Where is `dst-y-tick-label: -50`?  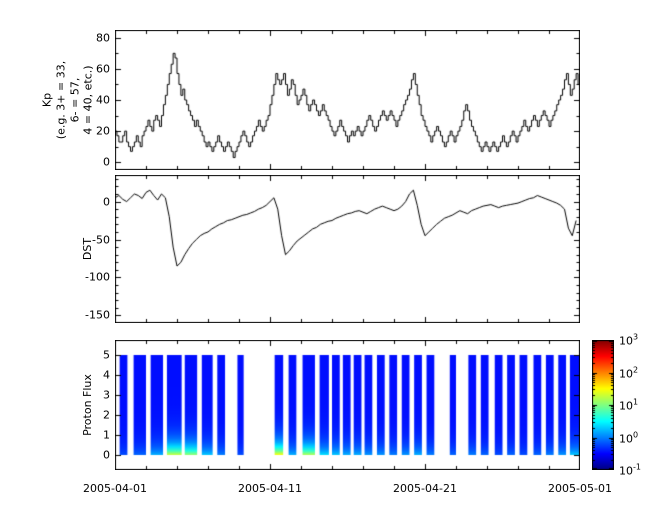
dst-y-tick-label: -50 is located at coordinates (101, 239).